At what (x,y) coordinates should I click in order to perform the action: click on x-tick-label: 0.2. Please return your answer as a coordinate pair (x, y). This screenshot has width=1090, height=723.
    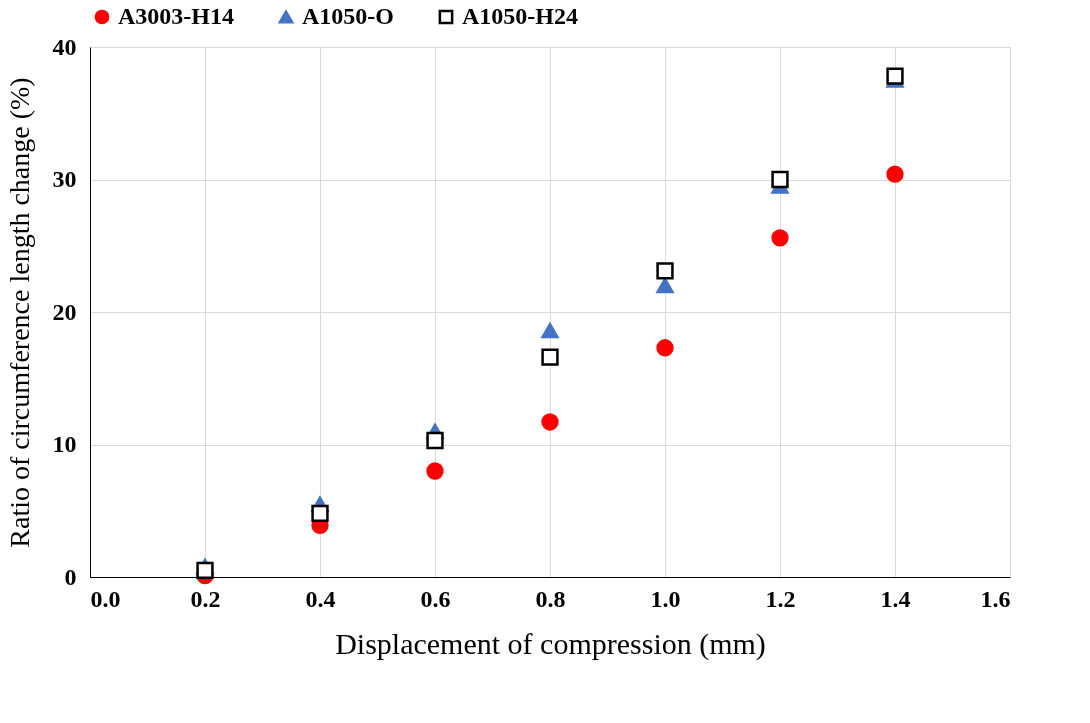
    Looking at the image, I should click on (205, 598).